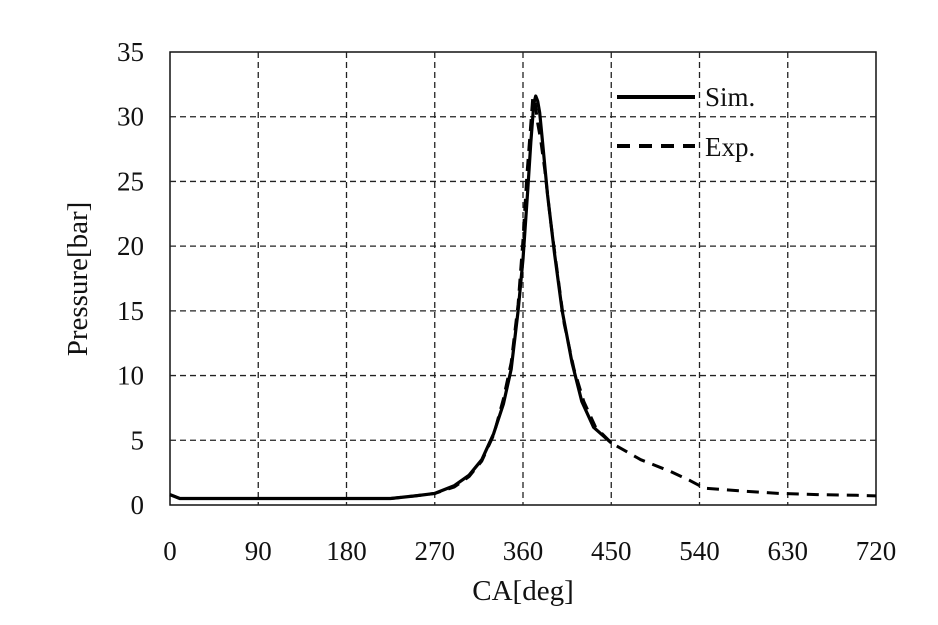  I want to click on x-tick-label: 360, so click(523, 551).